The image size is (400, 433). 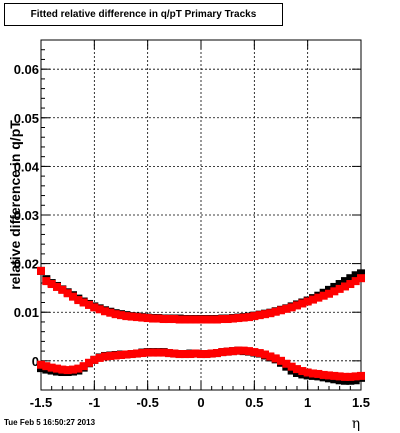 What do you see at coordinates (147, 402) in the screenshot?
I see `x-tick-label: -0.5` at bounding box center [147, 402].